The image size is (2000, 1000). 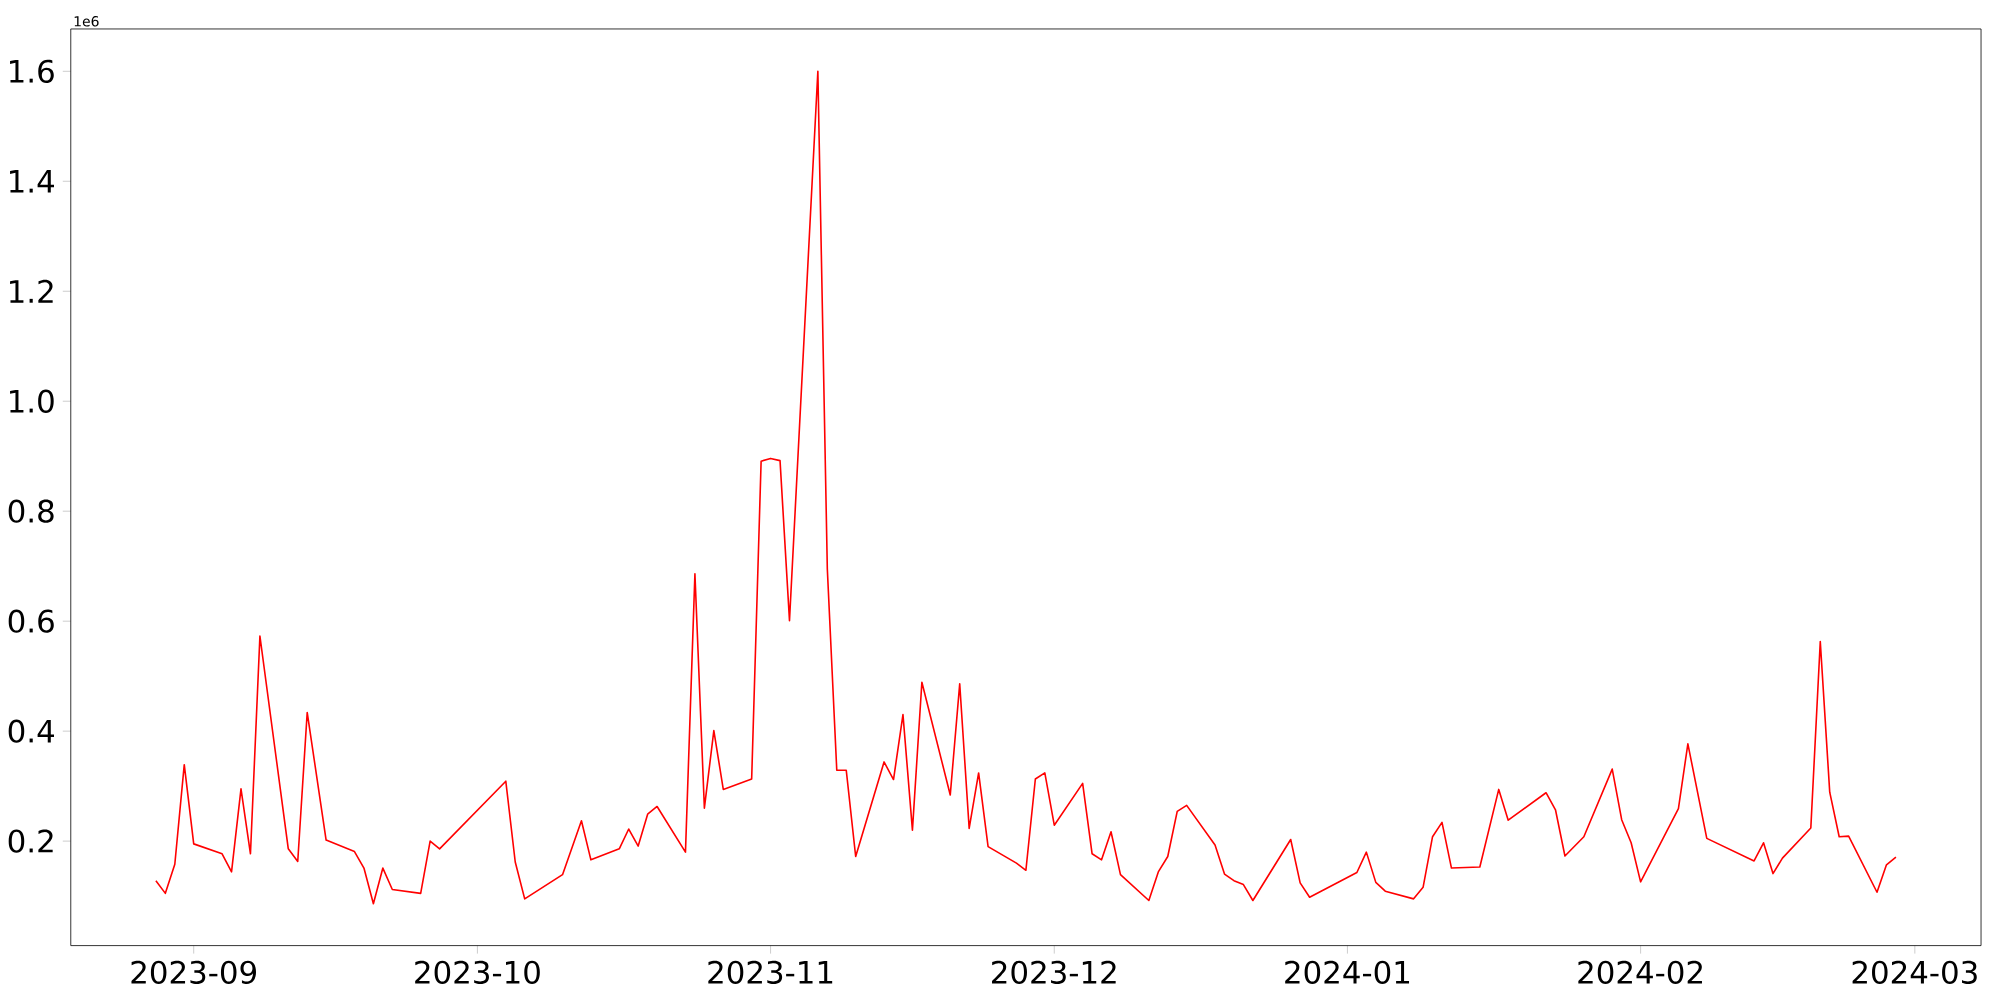 I want to click on y-tick-label: 0.2, so click(x=30, y=841).